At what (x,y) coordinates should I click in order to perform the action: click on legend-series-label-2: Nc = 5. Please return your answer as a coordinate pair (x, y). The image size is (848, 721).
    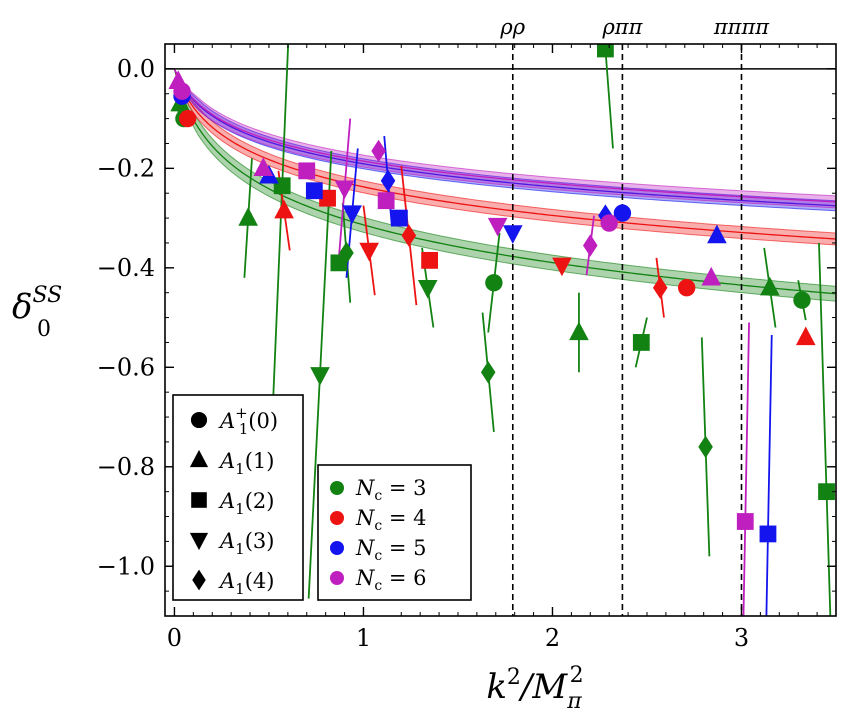
    Looking at the image, I should click on (391, 550).